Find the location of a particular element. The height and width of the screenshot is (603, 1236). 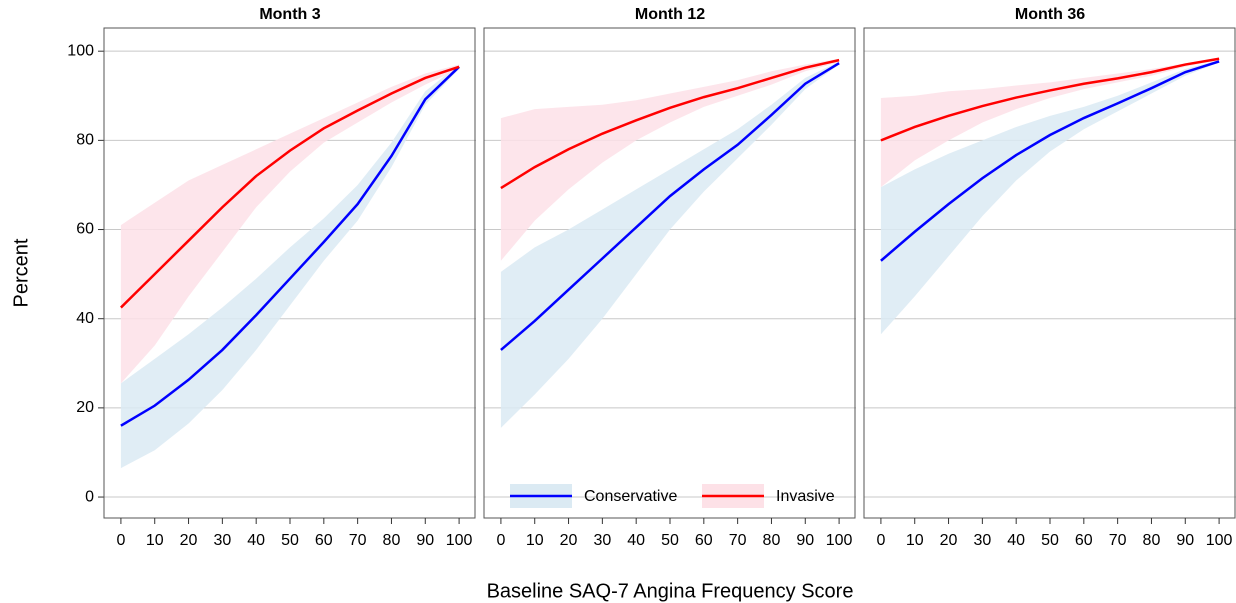

x-axis-label: Baseline SAQ-7 Angina Frequency Score is located at coordinates (670, 591).